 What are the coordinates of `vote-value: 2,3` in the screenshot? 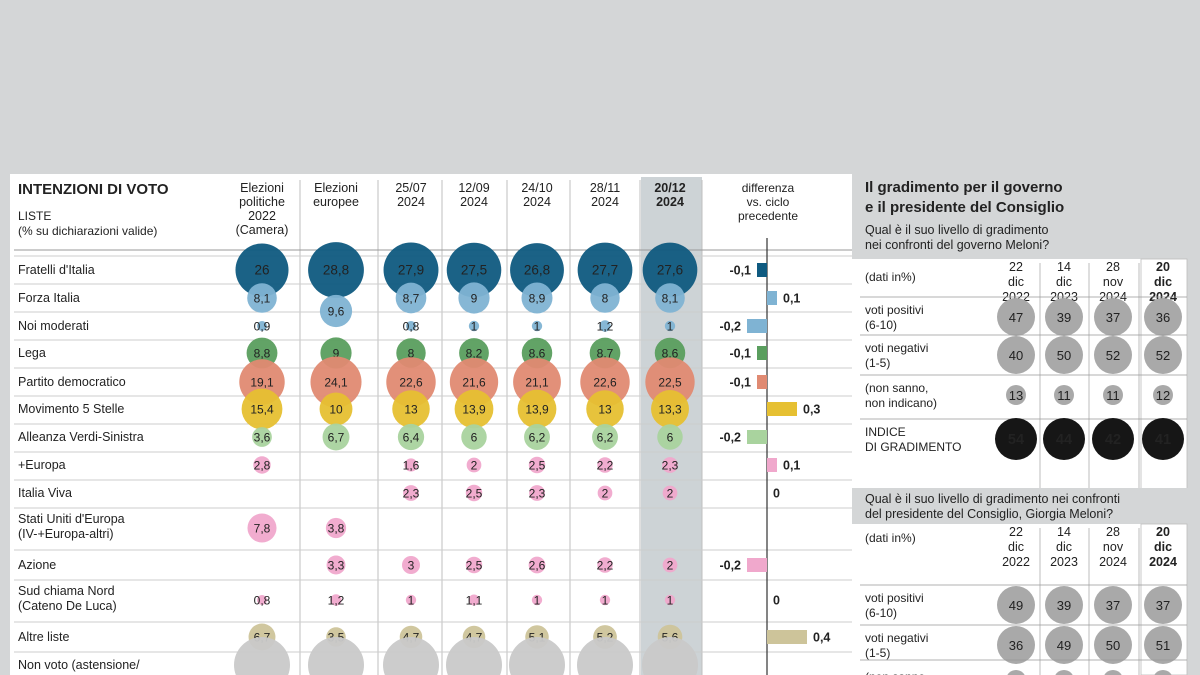 It's located at (670, 466).